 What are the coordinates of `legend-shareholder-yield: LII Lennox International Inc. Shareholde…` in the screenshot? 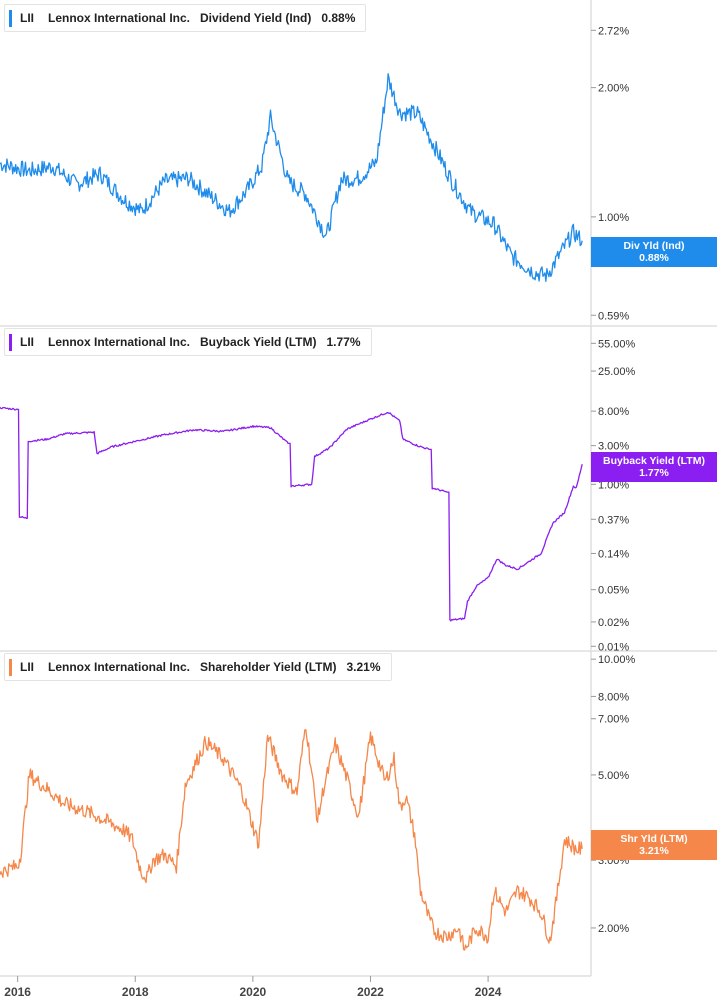 It's located at (198, 667).